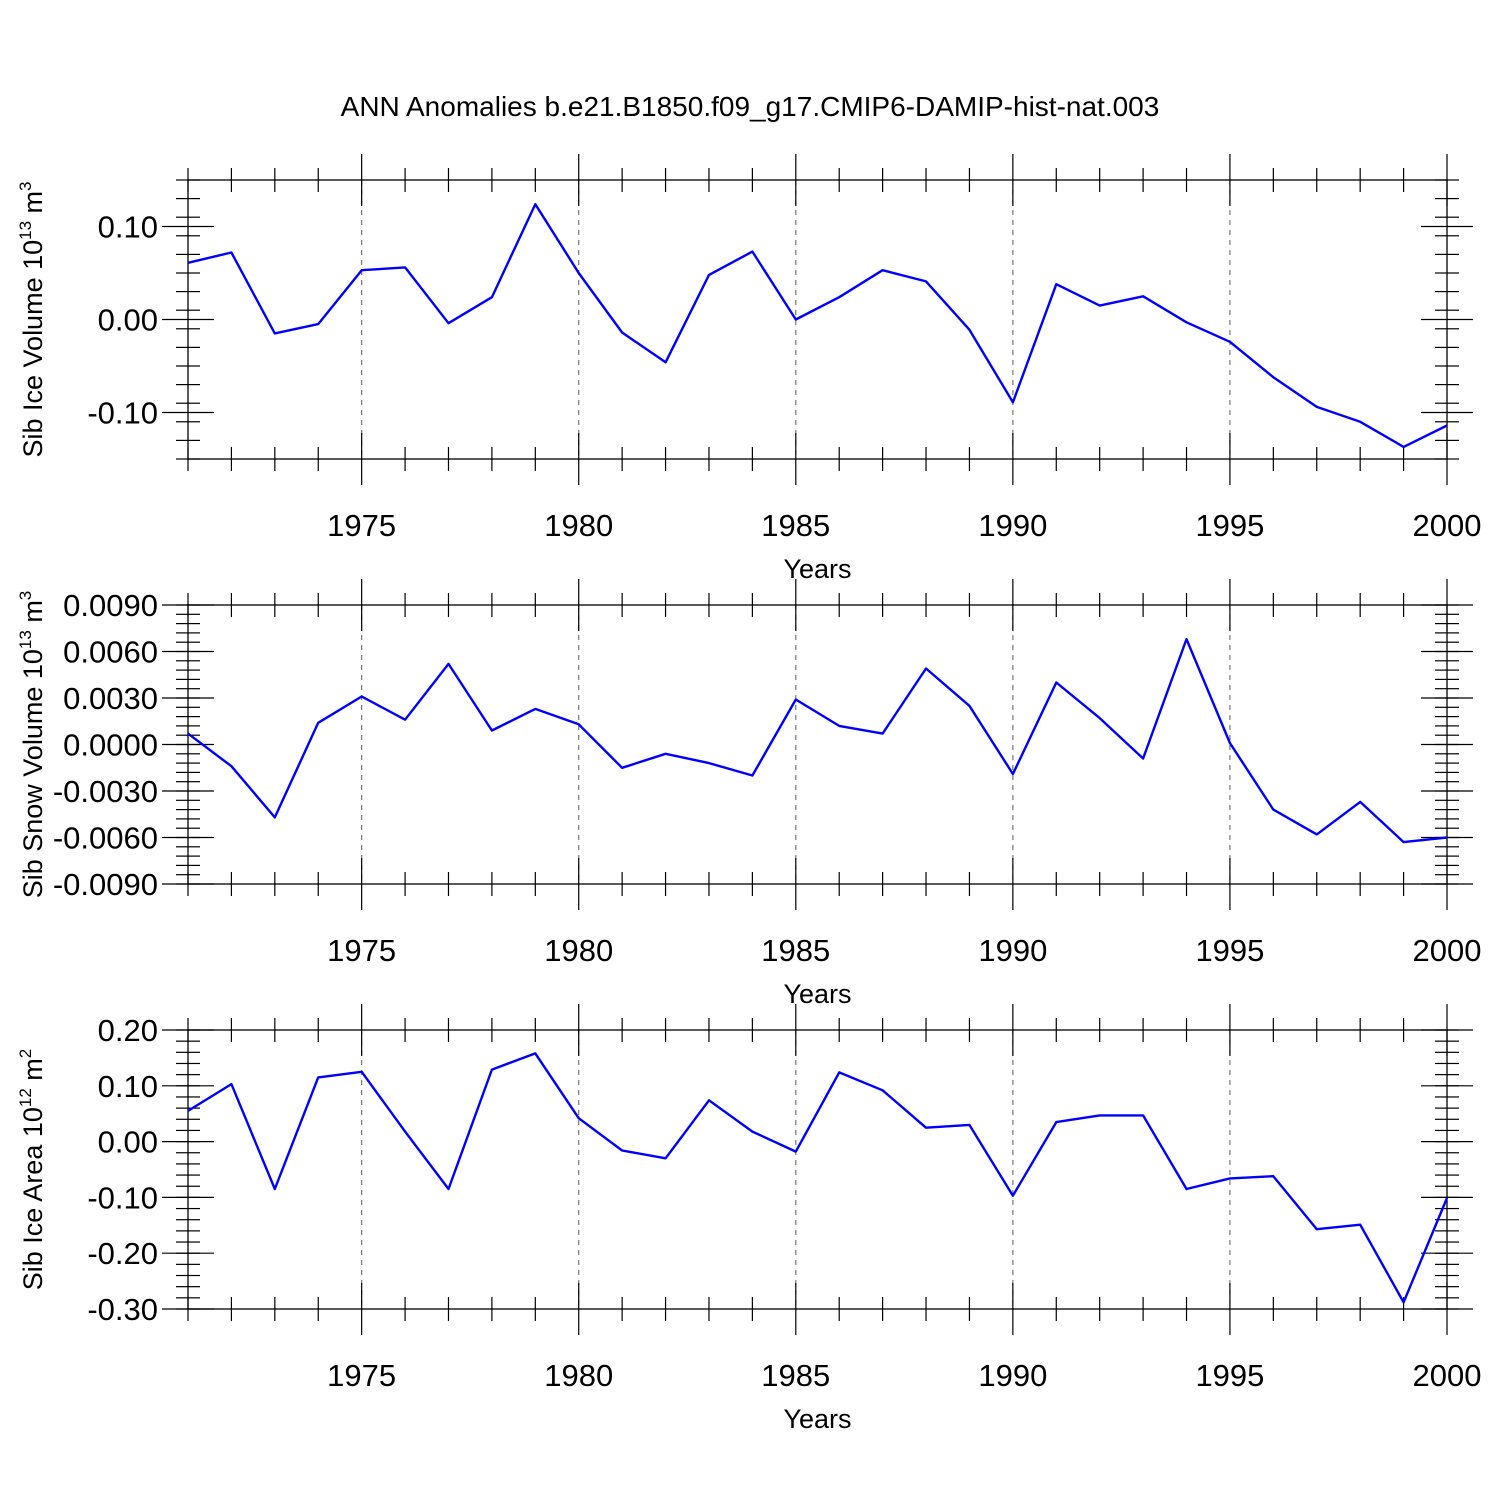 This screenshot has width=1500, height=1500. I want to click on y-tick-label: 0.0090, so click(110, 605).